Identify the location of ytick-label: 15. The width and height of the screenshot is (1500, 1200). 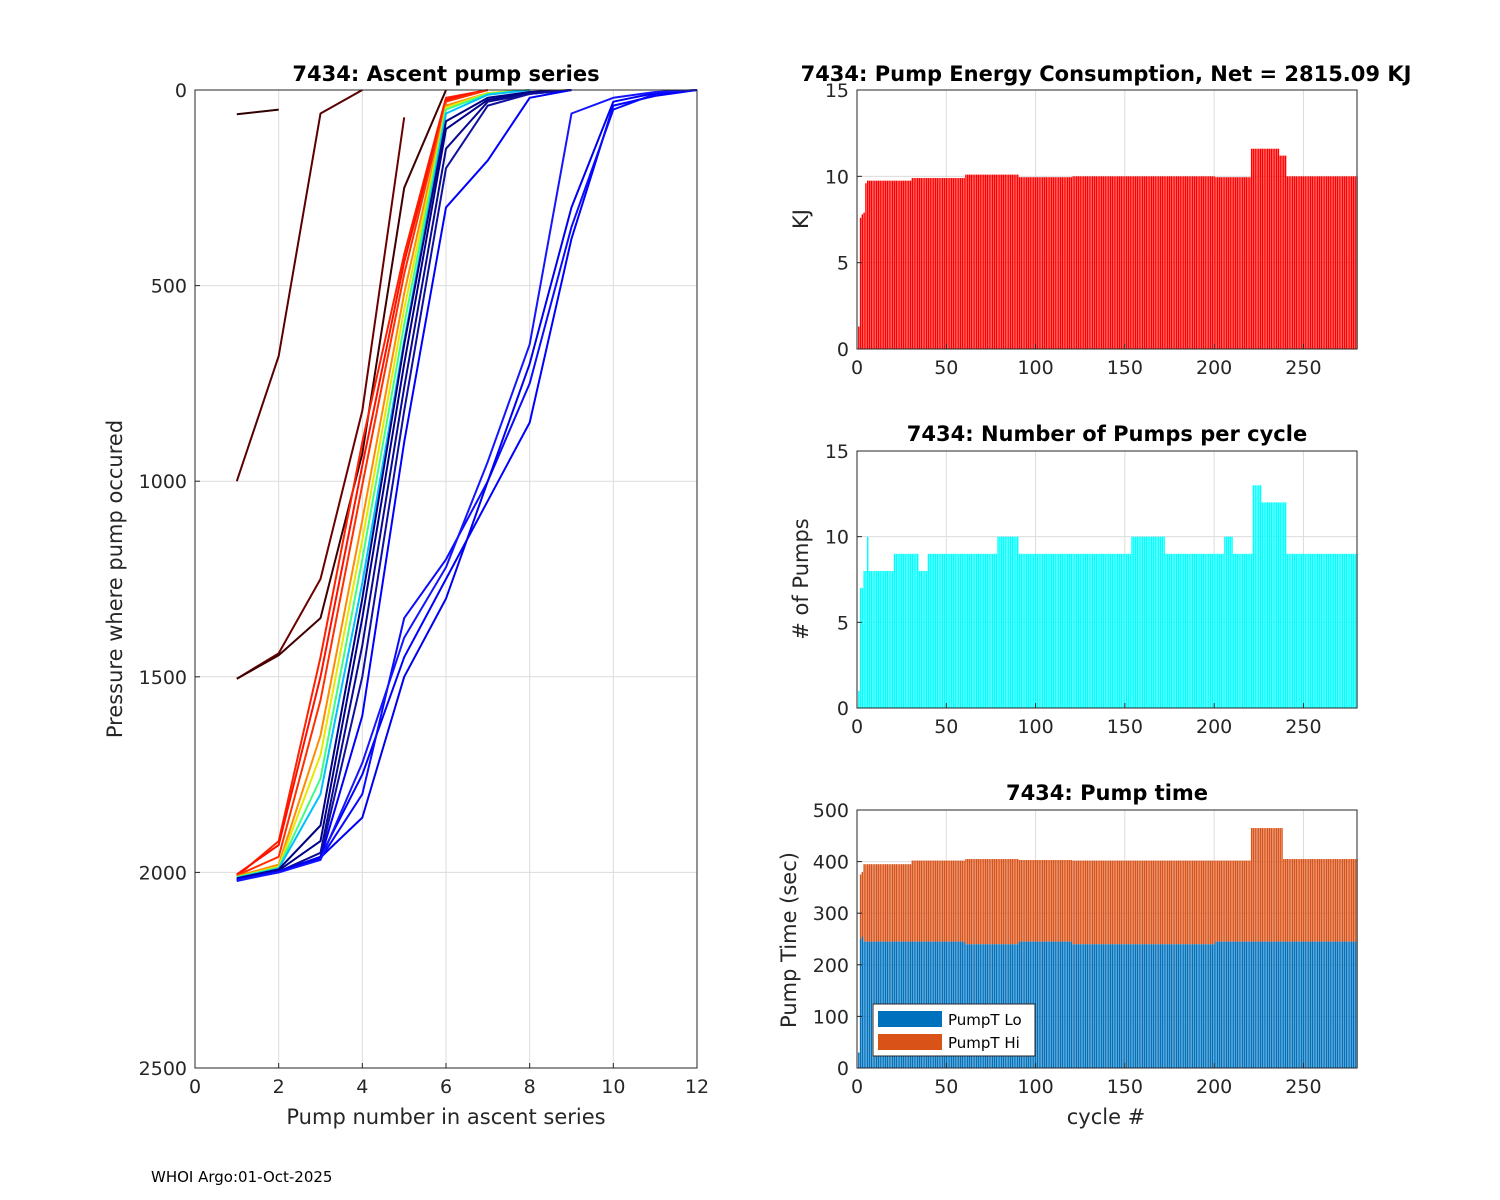
(837, 91).